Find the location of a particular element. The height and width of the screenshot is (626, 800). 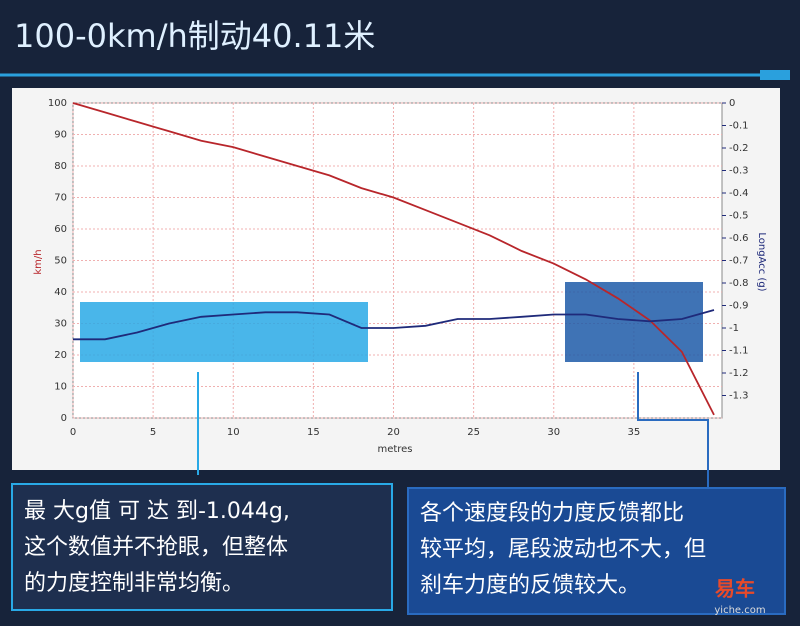

connector-right is located at coordinates (673, 430).